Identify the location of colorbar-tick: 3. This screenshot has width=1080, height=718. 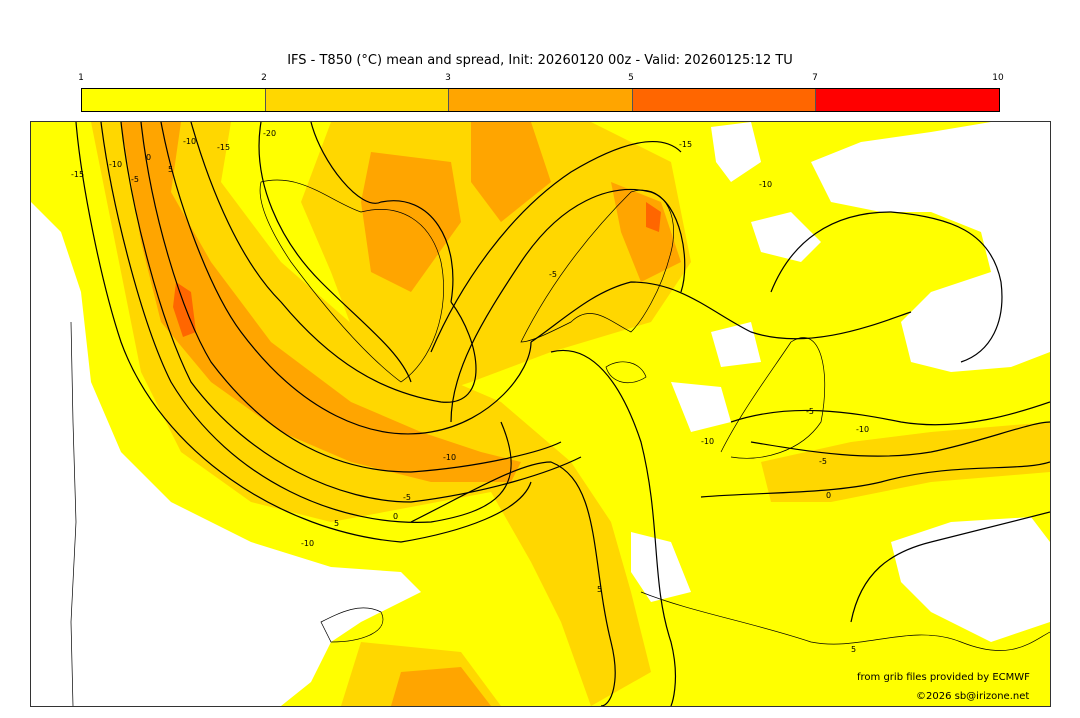
(448, 78).